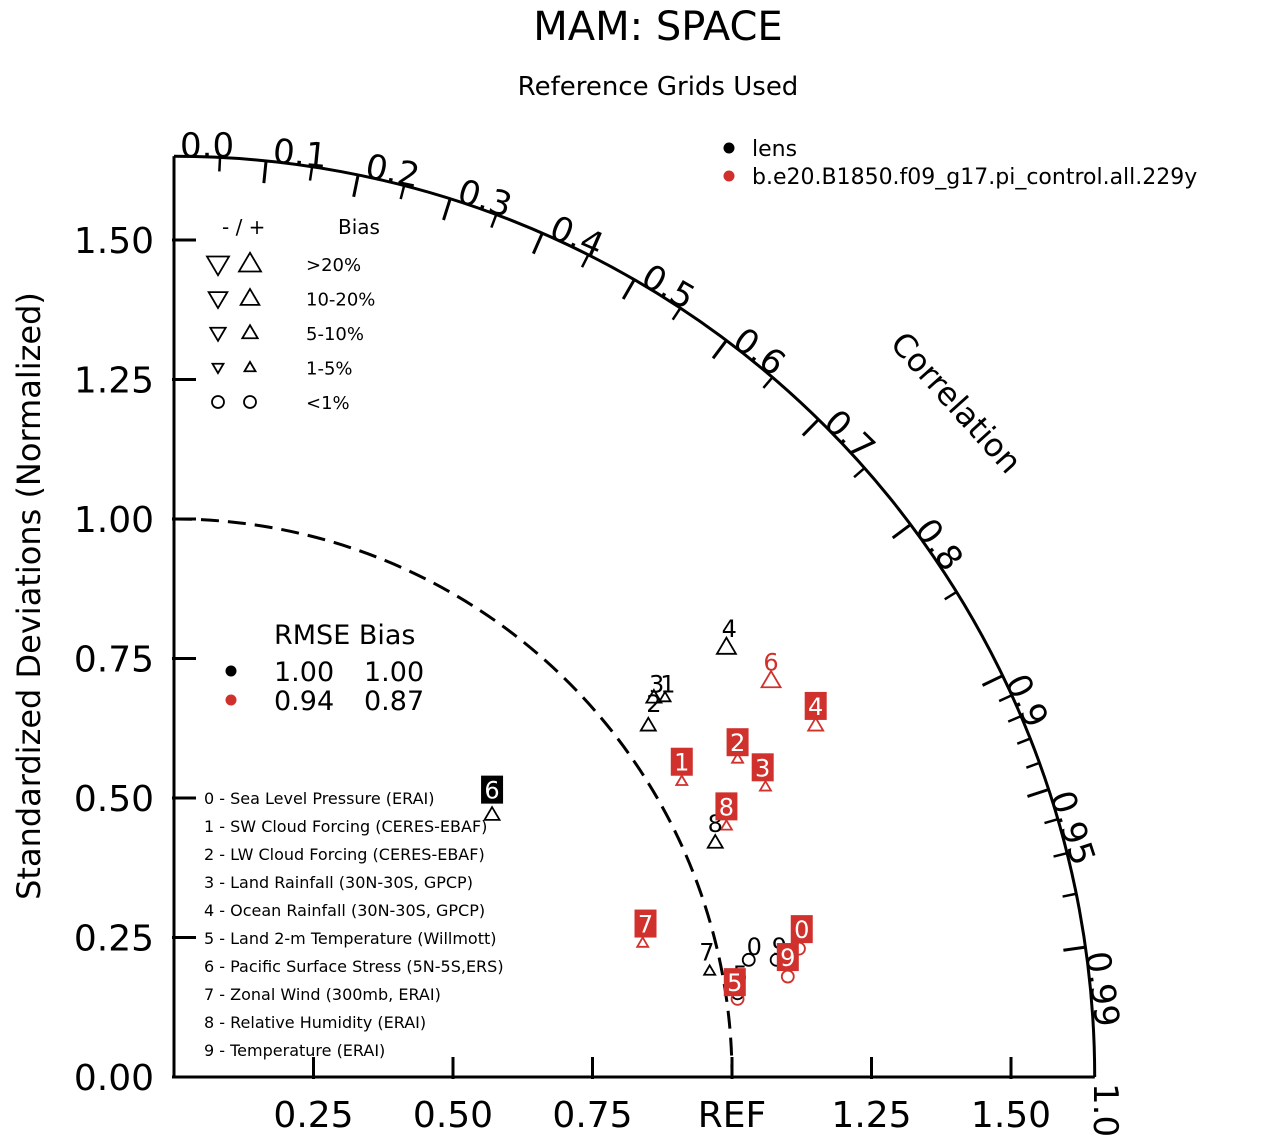 The width and height of the screenshot is (1276, 1135). I want to click on correlation-tick-label: 0.95, so click(1072, 828).